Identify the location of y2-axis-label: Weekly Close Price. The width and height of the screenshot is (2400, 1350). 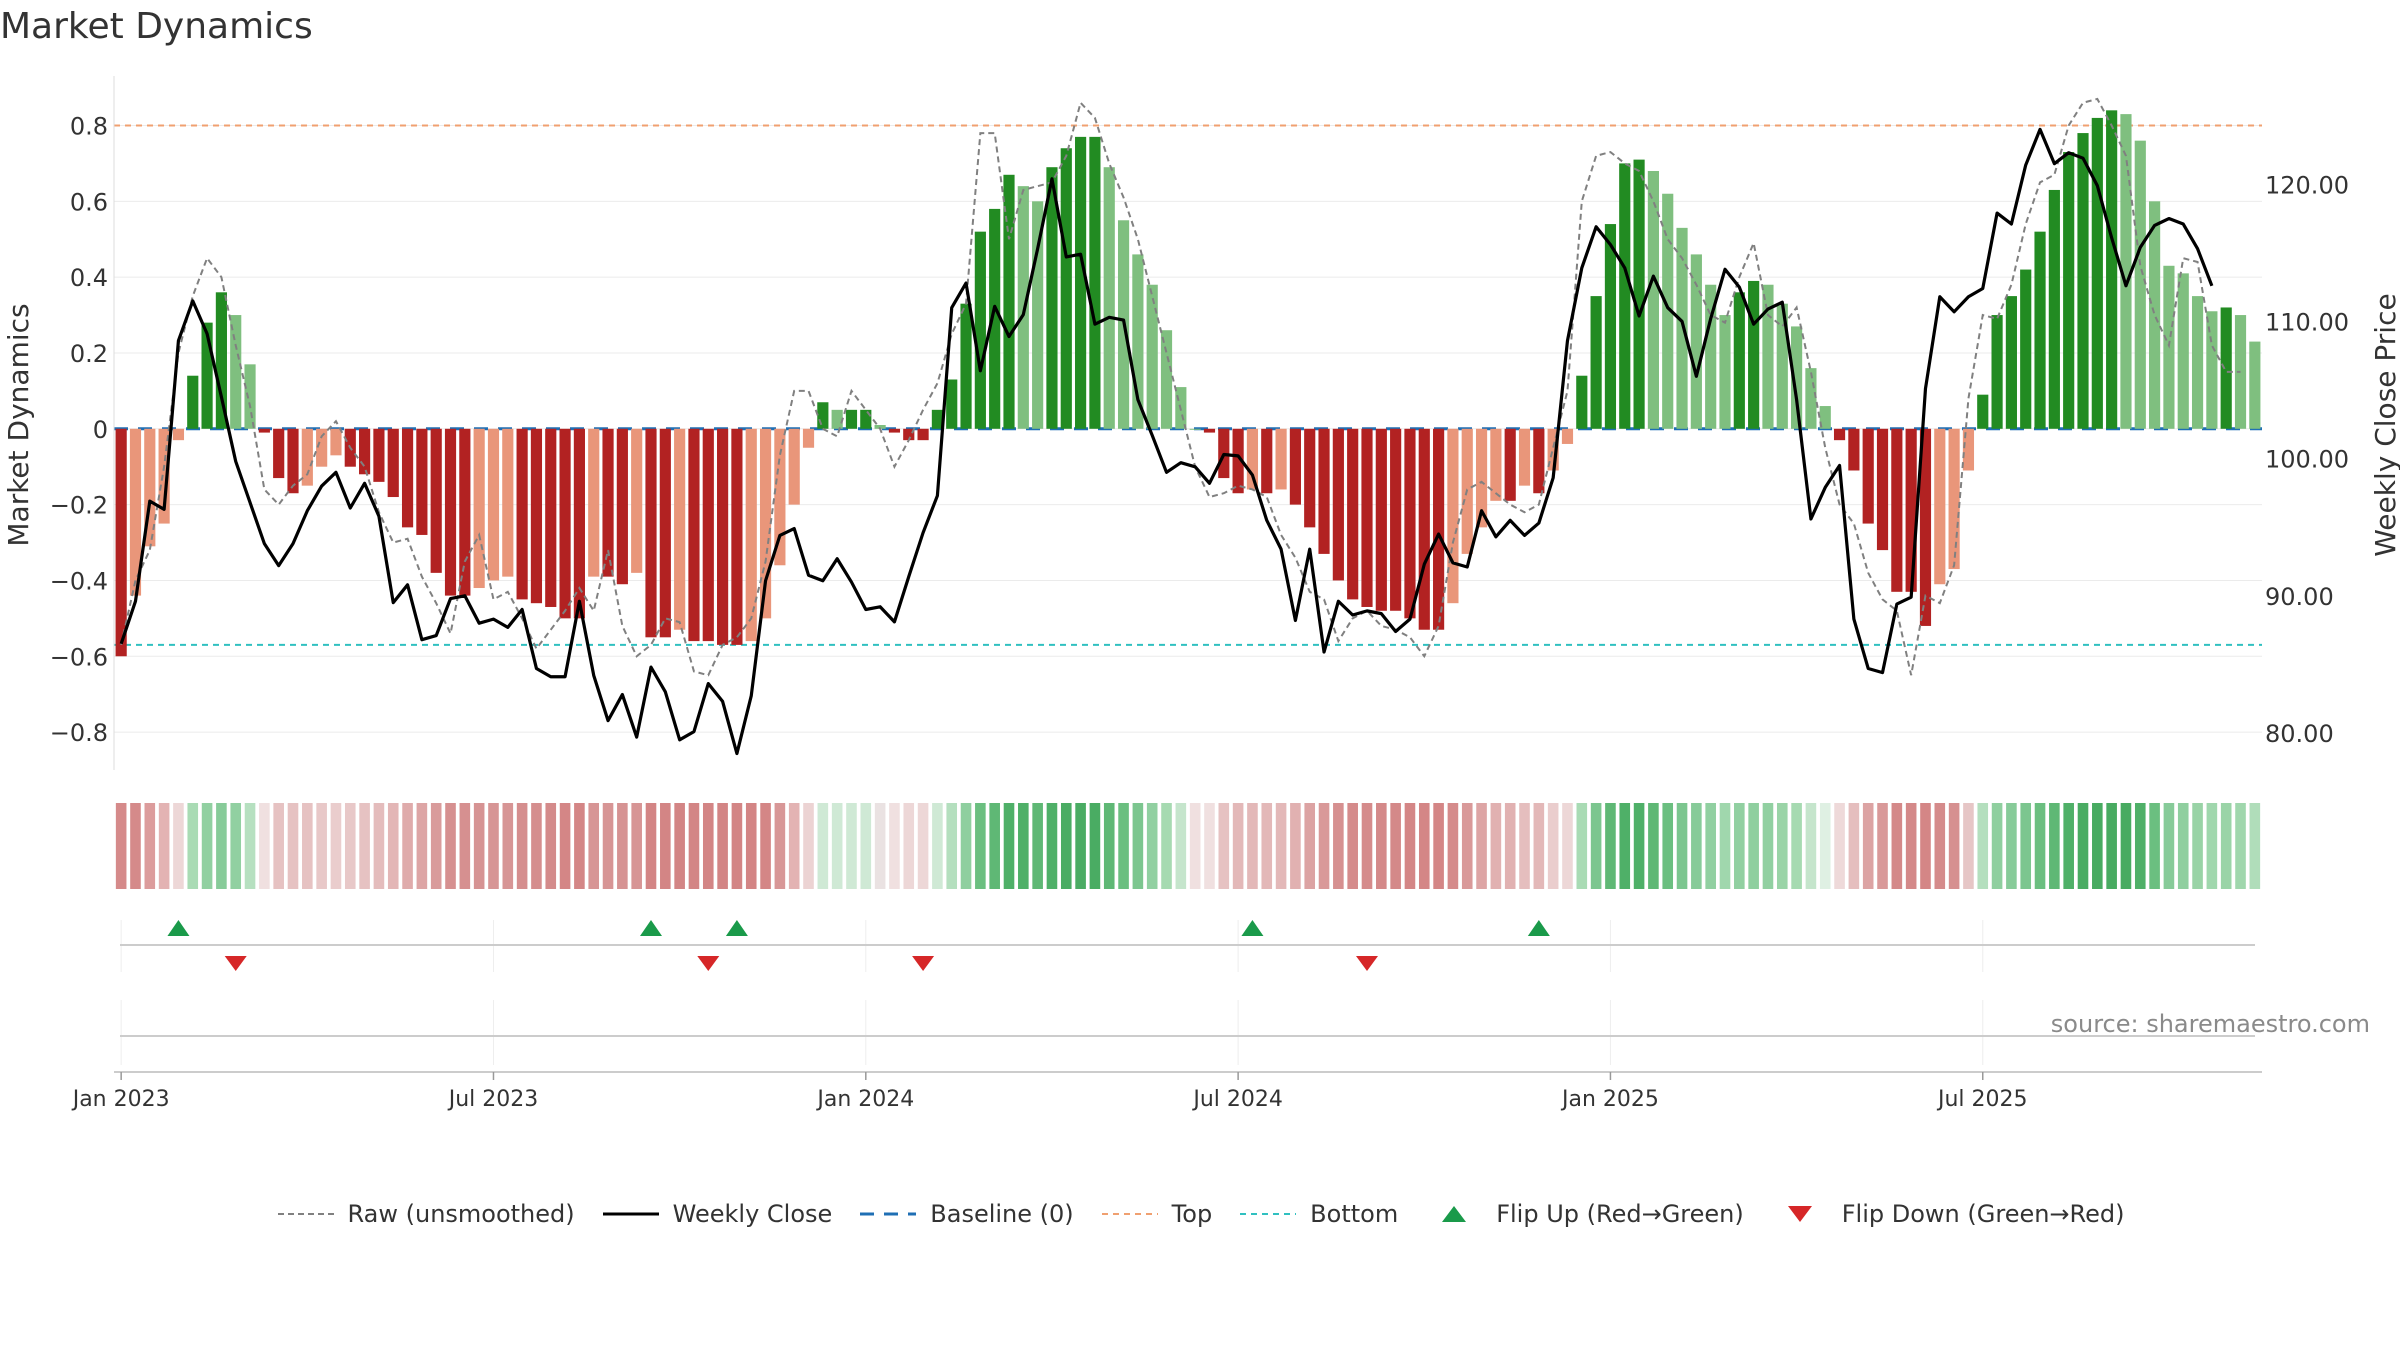
(2384, 424).